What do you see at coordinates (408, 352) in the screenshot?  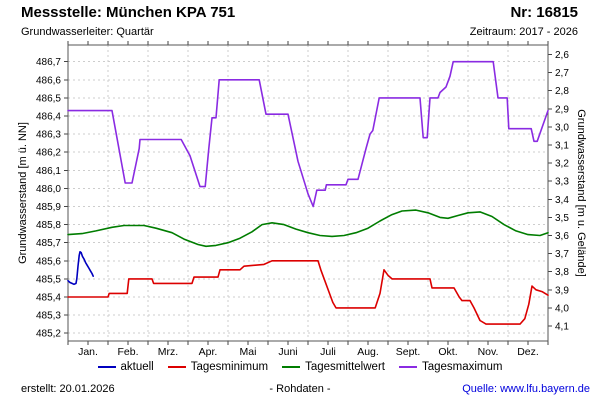 I see `month-label: Sept.` at bounding box center [408, 352].